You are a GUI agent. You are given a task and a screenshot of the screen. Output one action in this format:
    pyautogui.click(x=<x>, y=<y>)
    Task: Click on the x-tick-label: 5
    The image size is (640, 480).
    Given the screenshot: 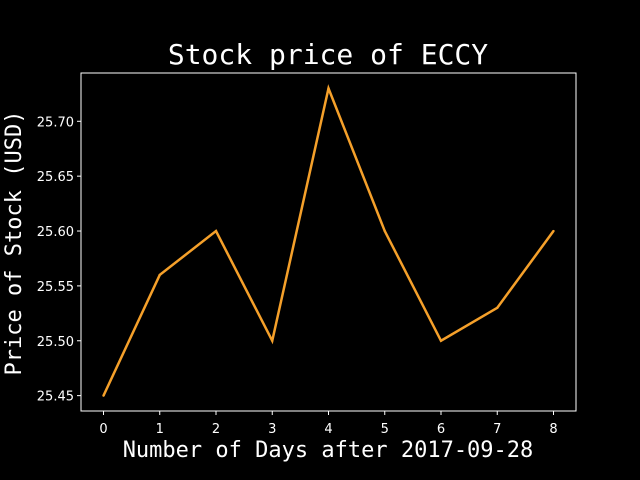 What is the action you would take?
    pyautogui.click(x=385, y=429)
    